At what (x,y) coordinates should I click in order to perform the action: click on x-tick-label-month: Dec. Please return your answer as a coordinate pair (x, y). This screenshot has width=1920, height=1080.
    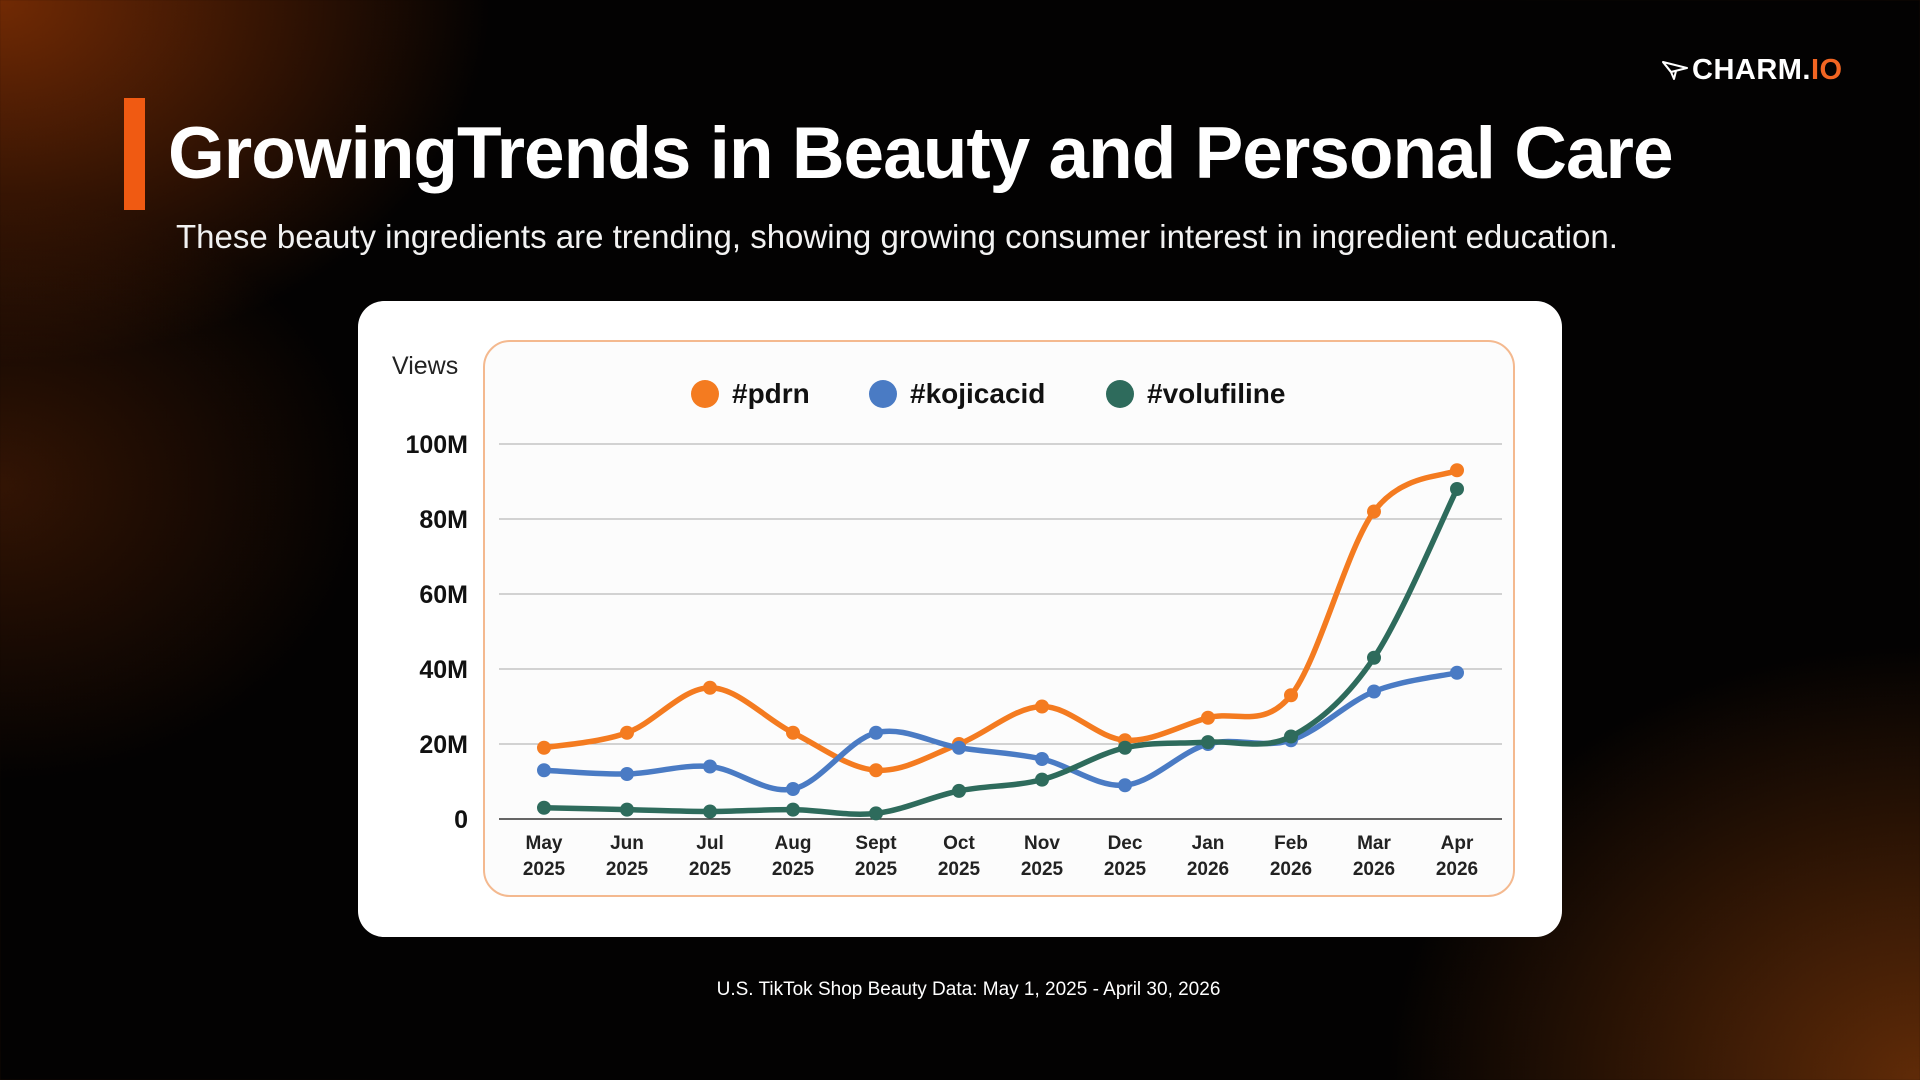
    Looking at the image, I should click on (1125, 843).